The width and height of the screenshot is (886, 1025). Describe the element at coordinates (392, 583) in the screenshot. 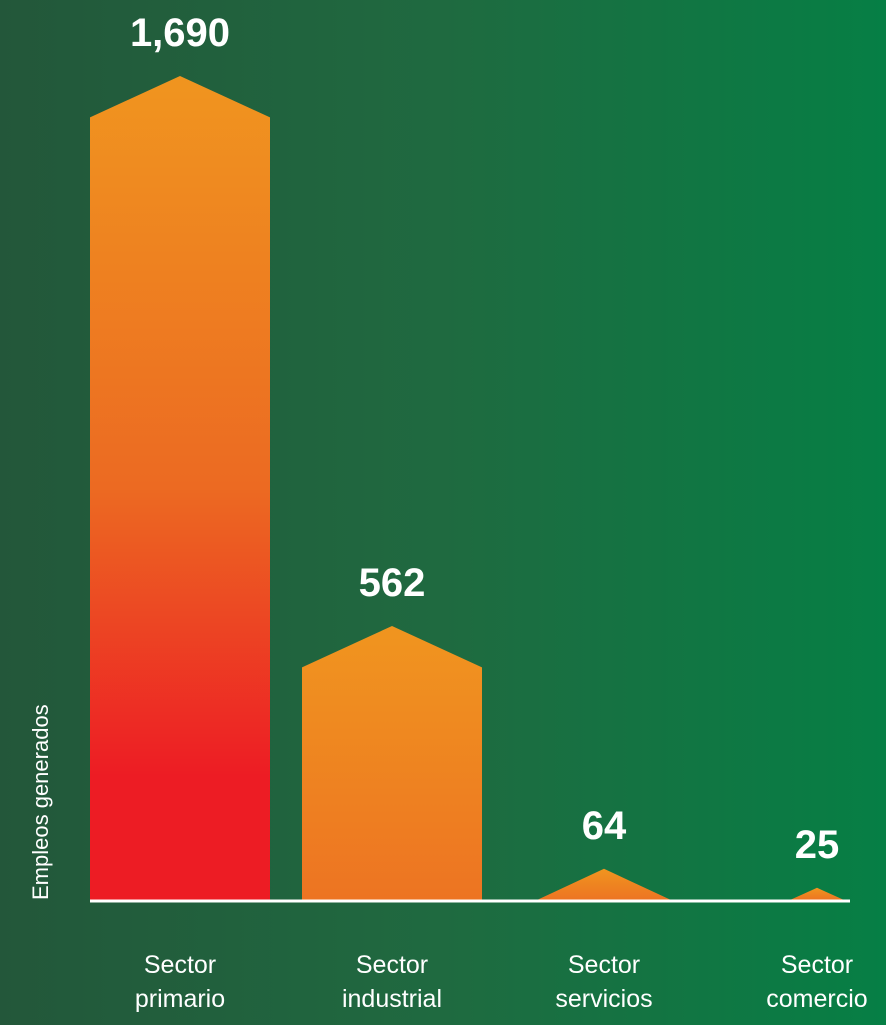

I see `value-label-1: 562` at that location.